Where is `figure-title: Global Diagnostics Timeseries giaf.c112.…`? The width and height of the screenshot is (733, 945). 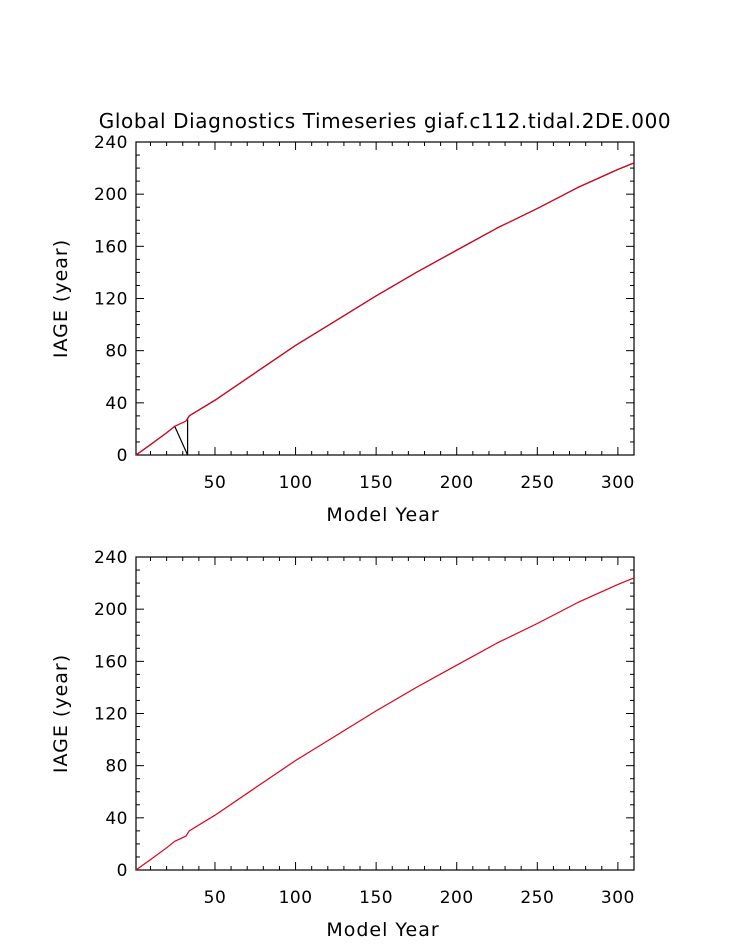
figure-title: Global Diagnostics Timeseries giaf.c112.… is located at coordinates (385, 121).